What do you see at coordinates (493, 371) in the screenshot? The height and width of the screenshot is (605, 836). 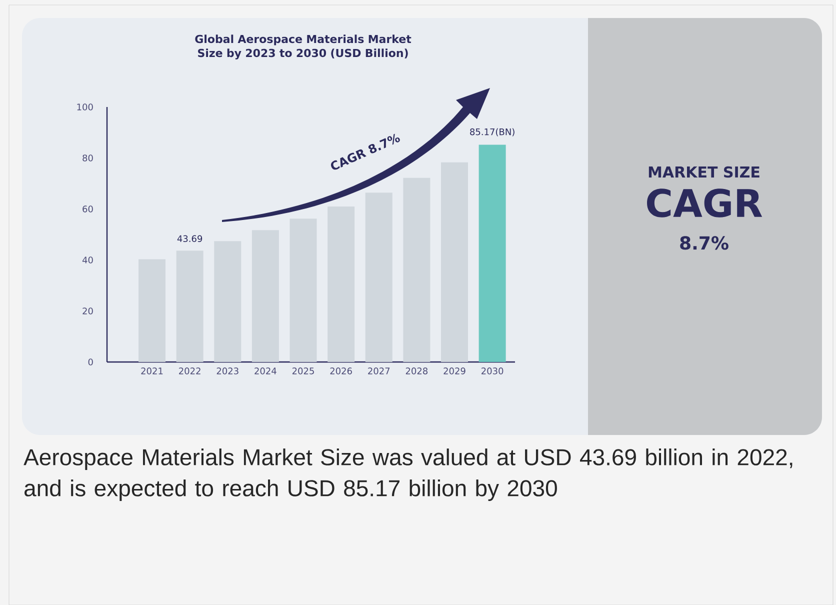 I see `x-tick-label: 2030` at bounding box center [493, 371].